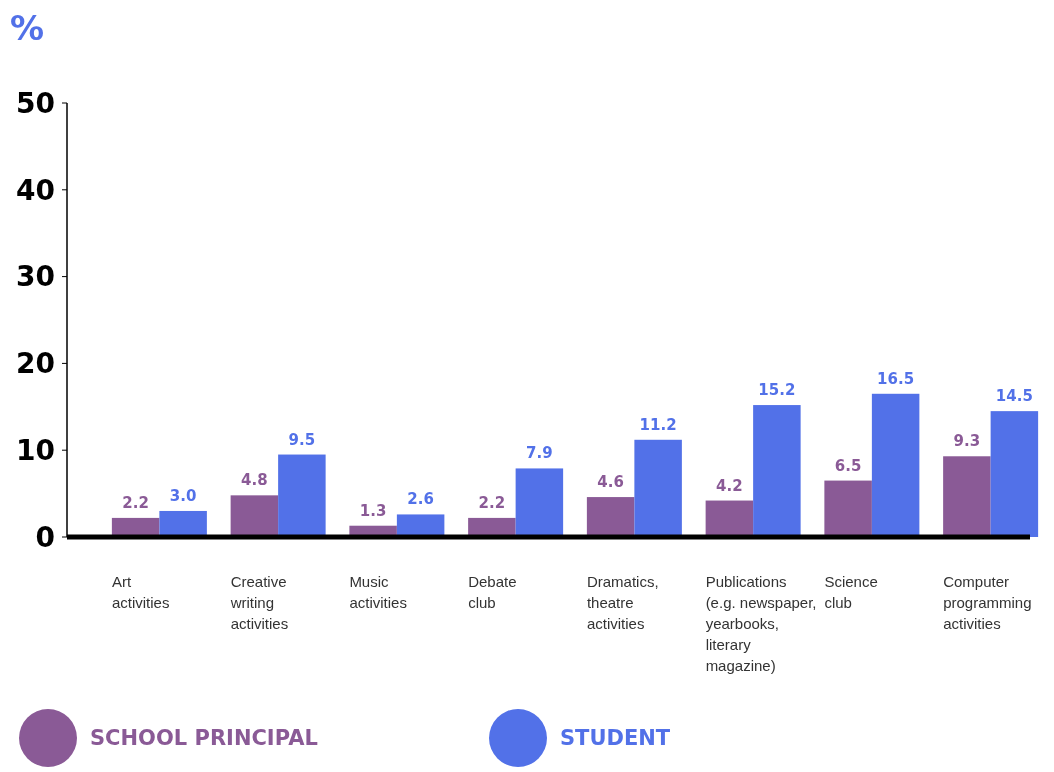  What do you see at coordinates (615, 738) in the screenshot?
I see `text: STUDENT` at bounding box center [615, 738].